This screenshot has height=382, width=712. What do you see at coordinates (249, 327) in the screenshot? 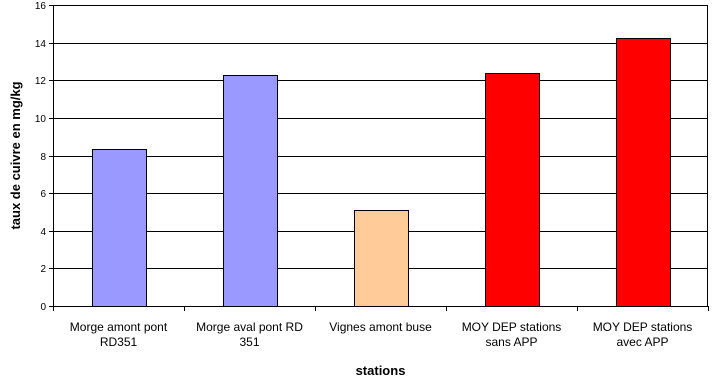
I see `x-category-label-line: Morge aval pont RD` at bounding box center [249, 327].